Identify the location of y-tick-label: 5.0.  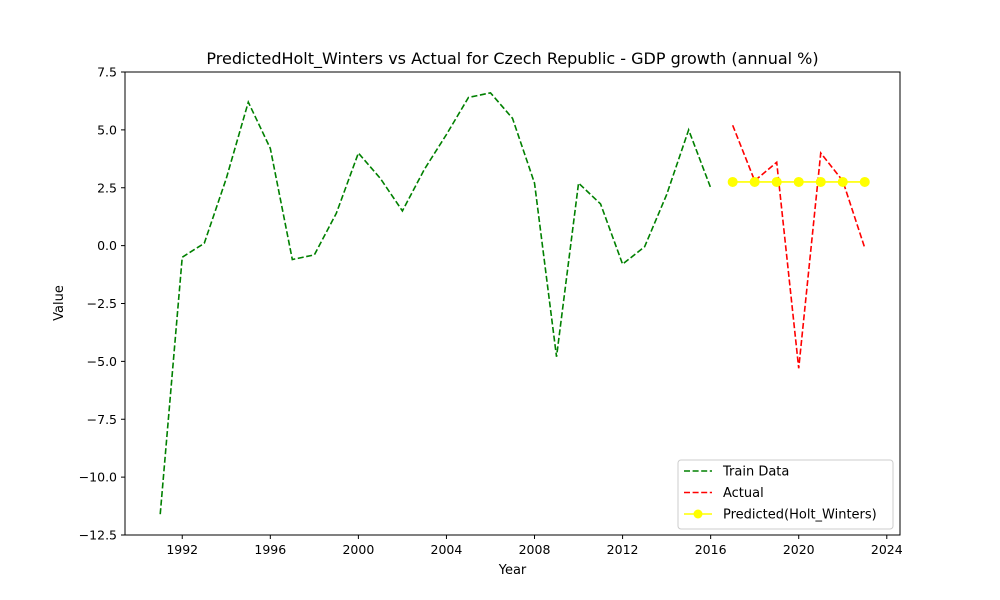
(107, 129).